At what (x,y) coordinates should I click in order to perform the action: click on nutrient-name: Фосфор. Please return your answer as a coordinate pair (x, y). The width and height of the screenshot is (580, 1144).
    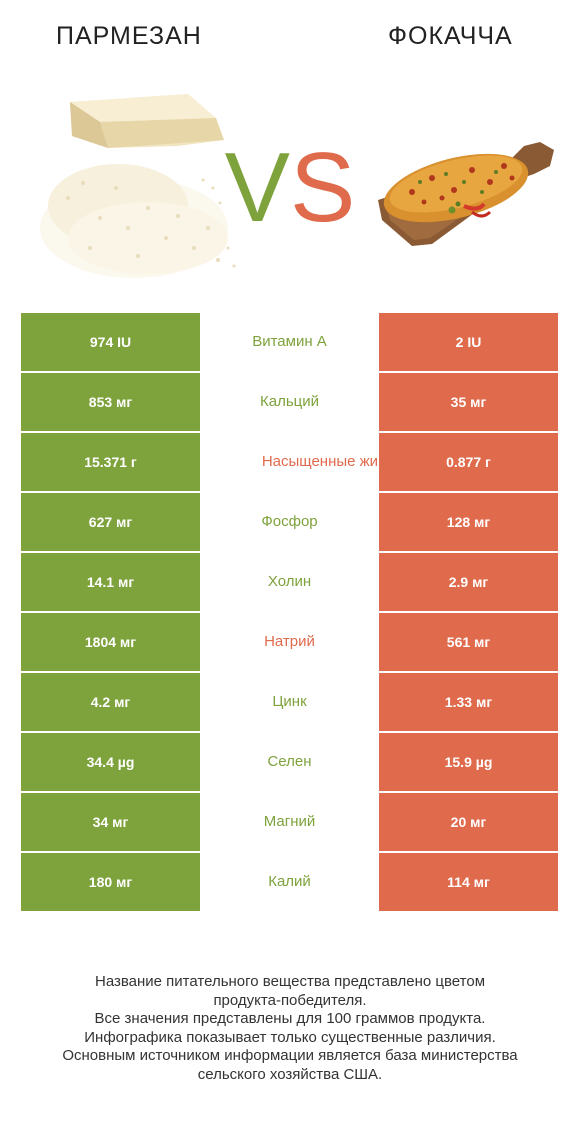
    Looking at the image, I should click on (289, 522).